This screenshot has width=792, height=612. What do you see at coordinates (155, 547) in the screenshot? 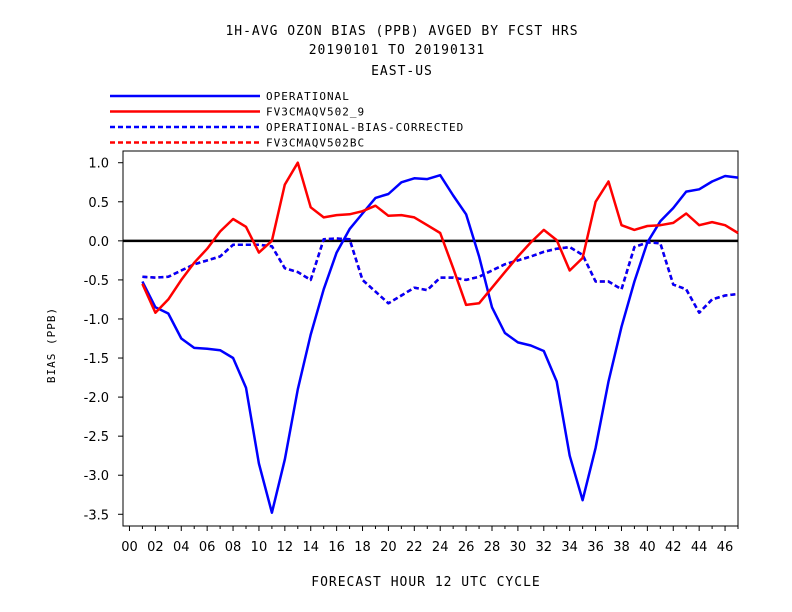
I see `x-tick-label: 02` at bounding box center [155, 547].